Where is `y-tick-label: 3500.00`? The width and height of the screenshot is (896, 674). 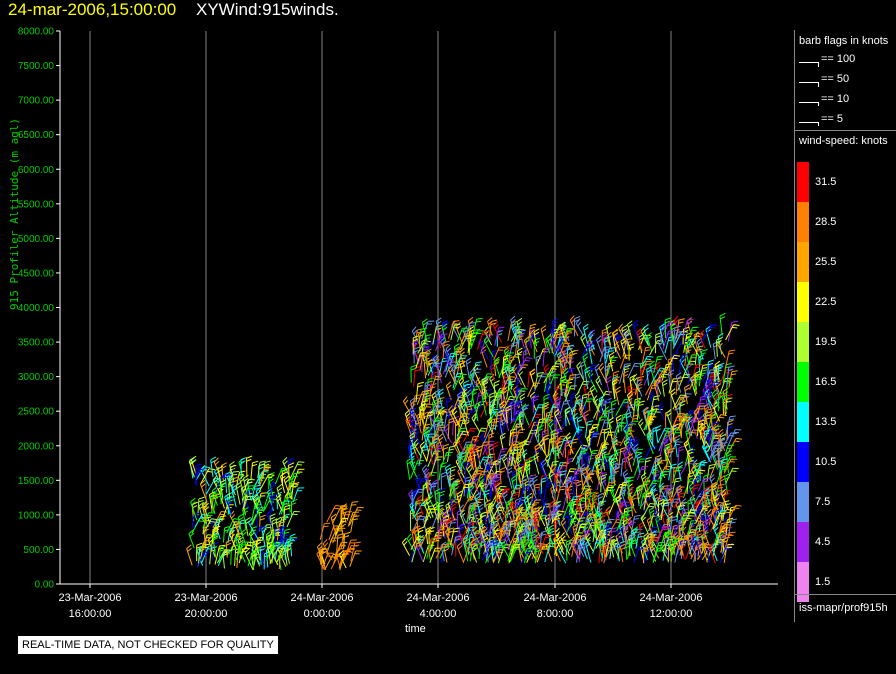
y-tick-label: 3500.00 is located at coordinates (36, 343).